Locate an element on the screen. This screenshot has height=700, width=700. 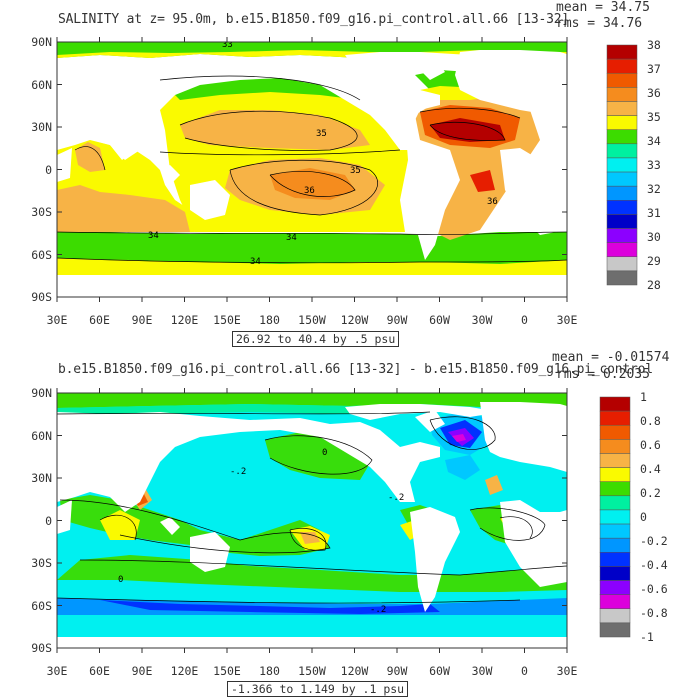
top-colorbar-label: 38 is located at coordinates (654, 45).